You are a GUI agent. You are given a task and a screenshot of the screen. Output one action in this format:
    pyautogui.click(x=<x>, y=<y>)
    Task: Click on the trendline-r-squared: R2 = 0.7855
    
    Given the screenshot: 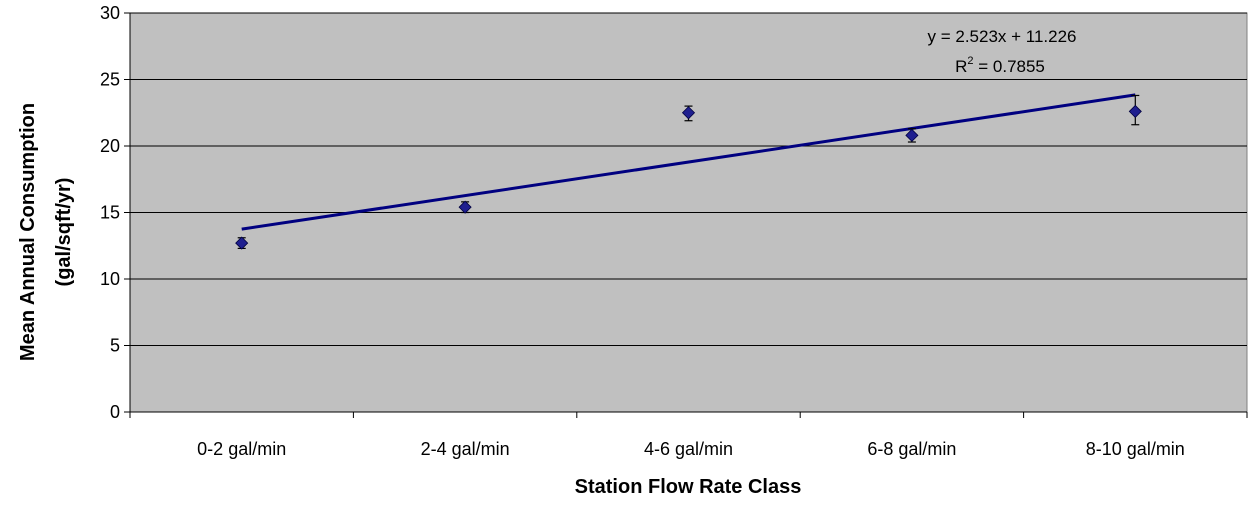 What is the action you would take?
    pyautogui.click(x=1000, y=65)
    